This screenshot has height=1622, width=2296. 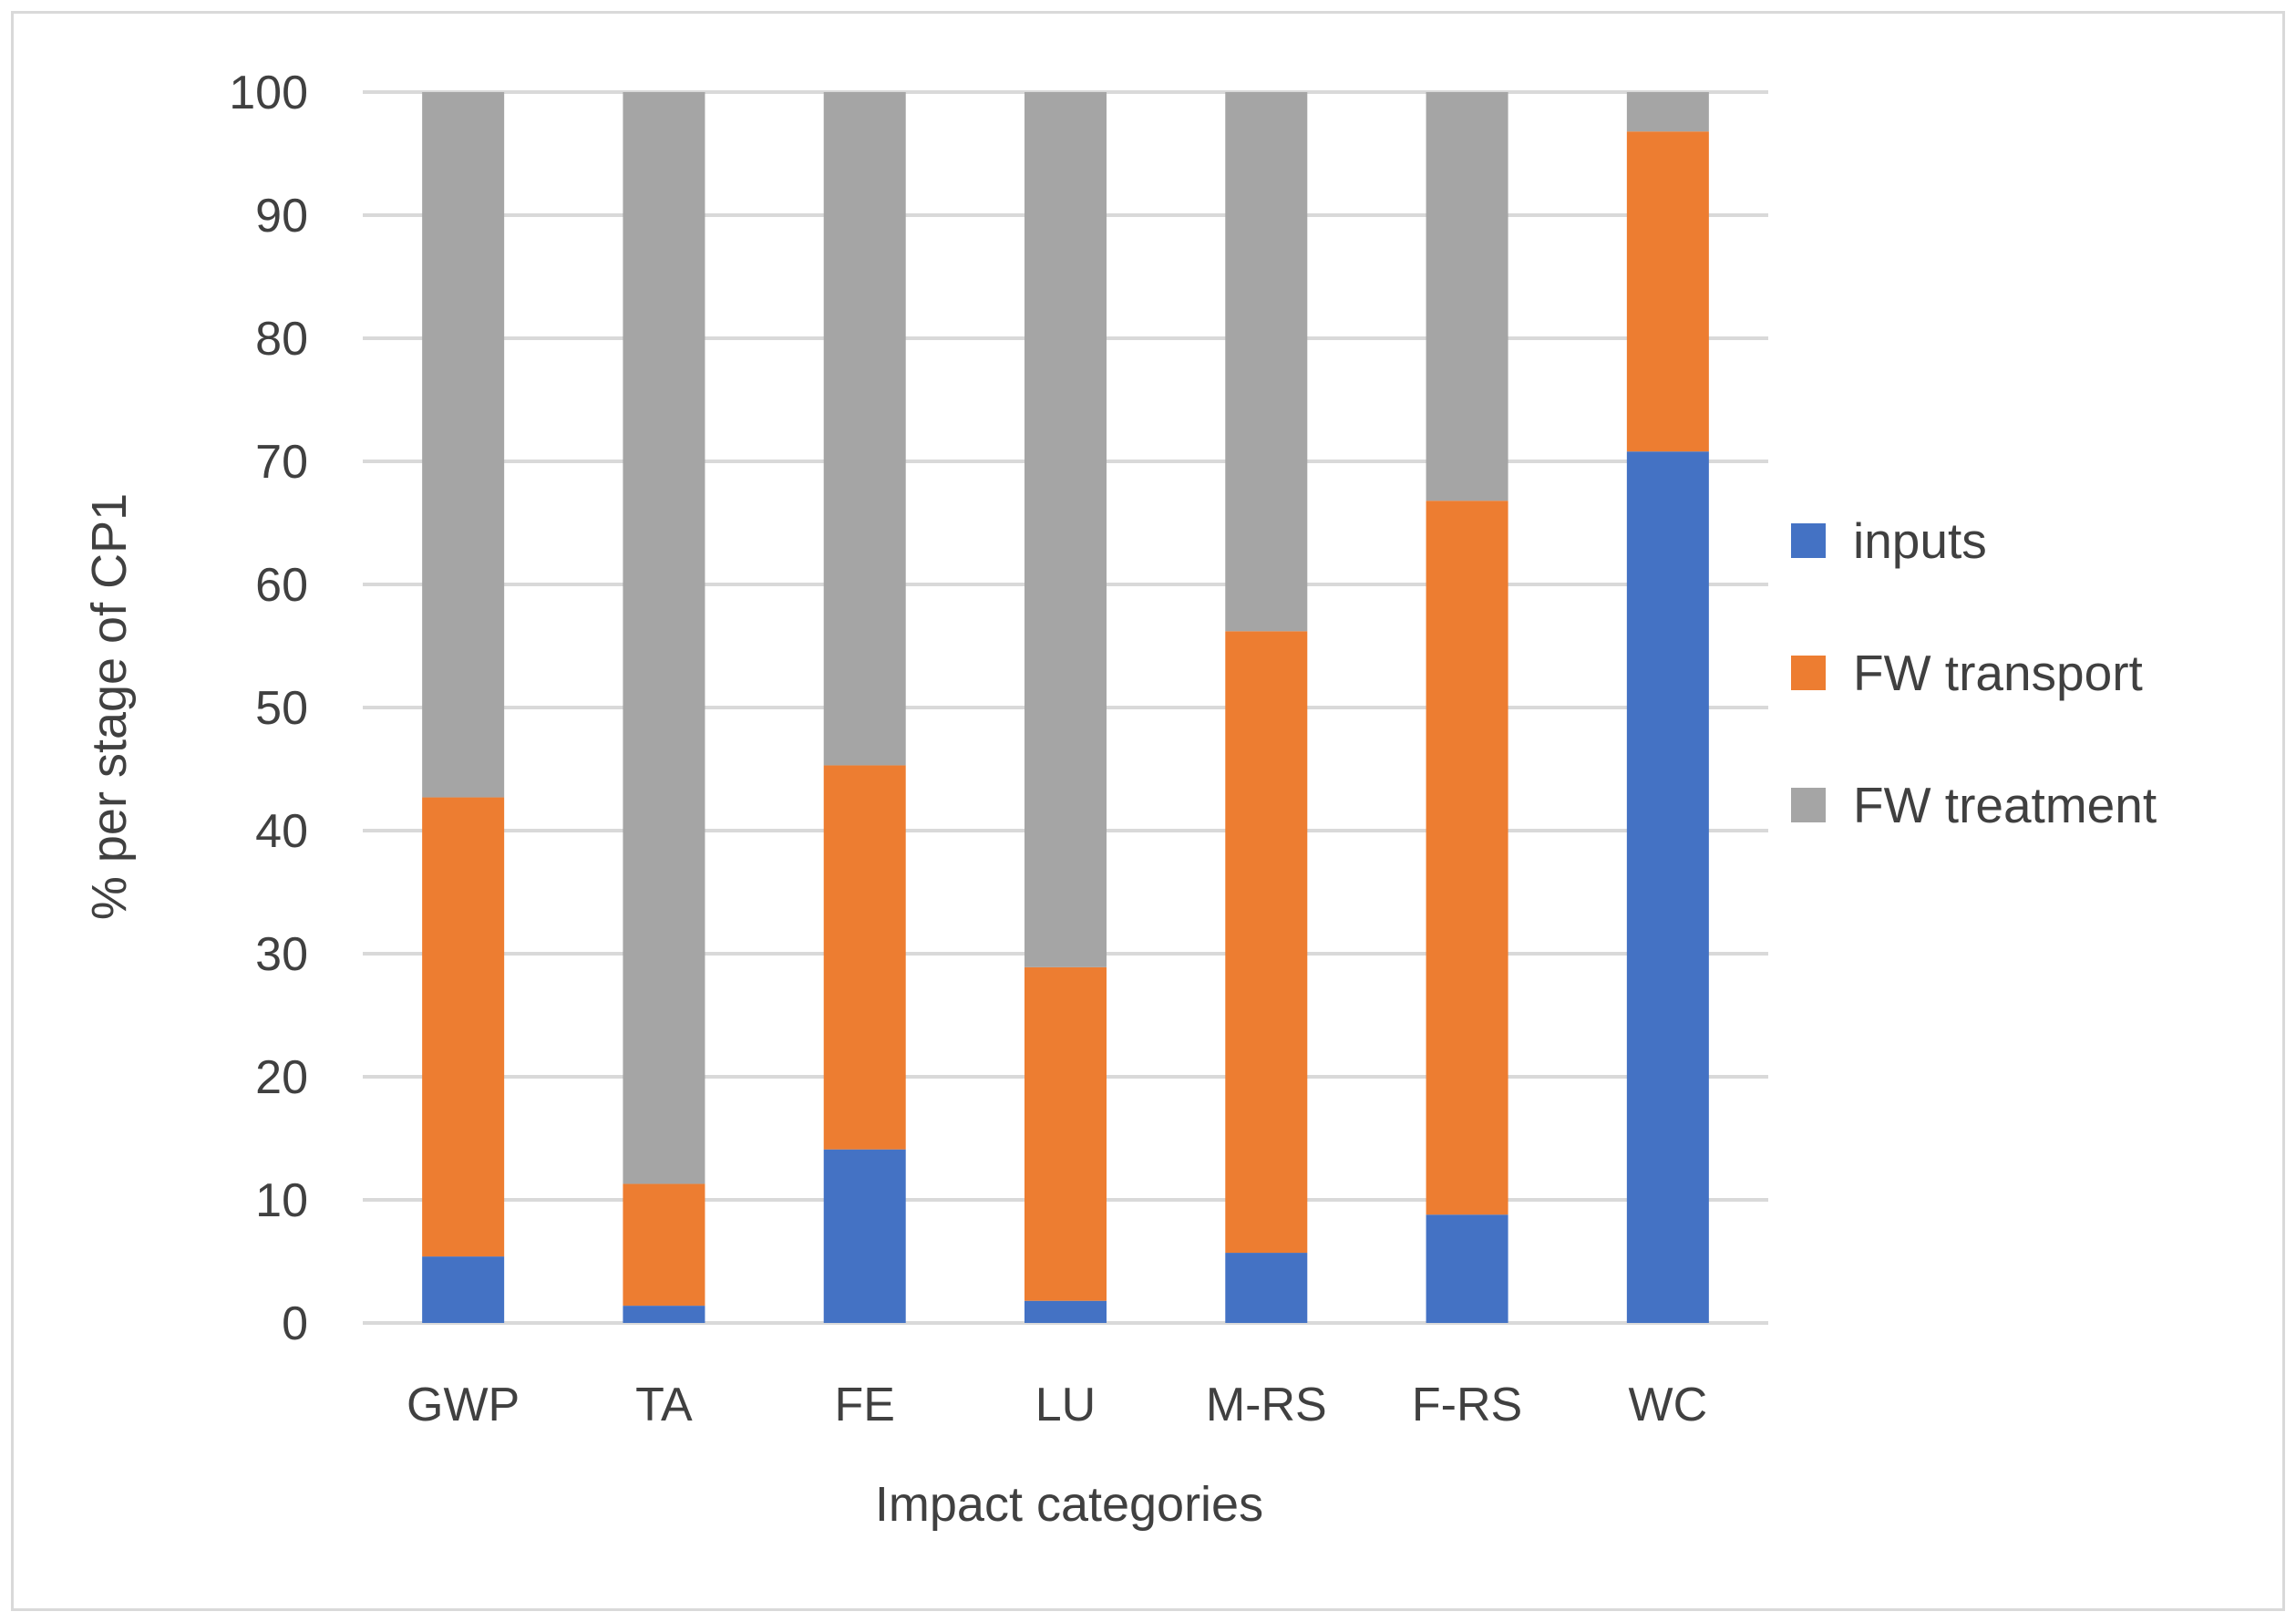 I want to click on legend-label-fw-treatment: FW treatment, so click(x=2005, y=805).